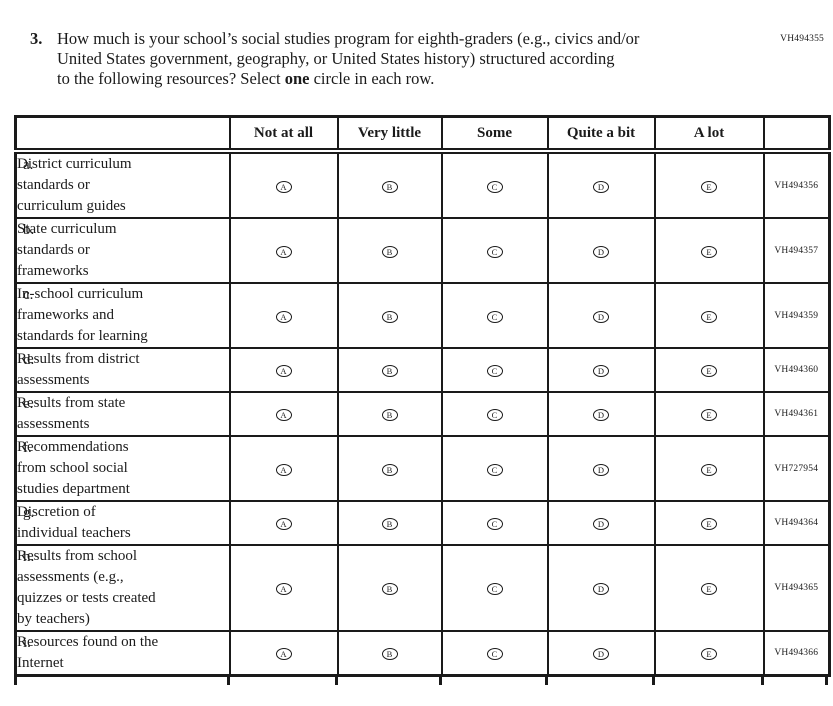 The width and height of the screenshot is (833, 706). Describe the element at coordinates (67, 250) in the screenshot. I see `row-label-text: State curriculum standards or frameworks` at that location.